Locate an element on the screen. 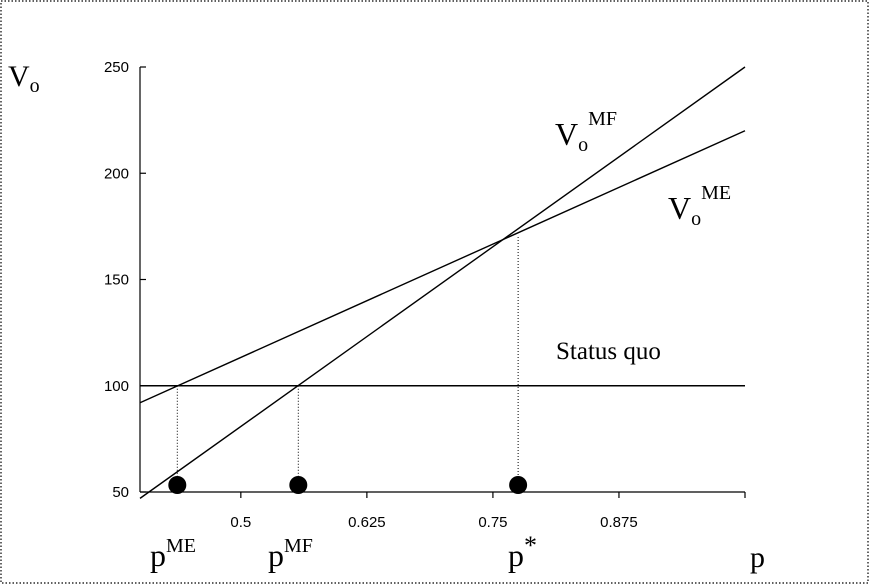 The image size is (869, 584). y-tick-label: 50 is located at coordinates (120, 492).